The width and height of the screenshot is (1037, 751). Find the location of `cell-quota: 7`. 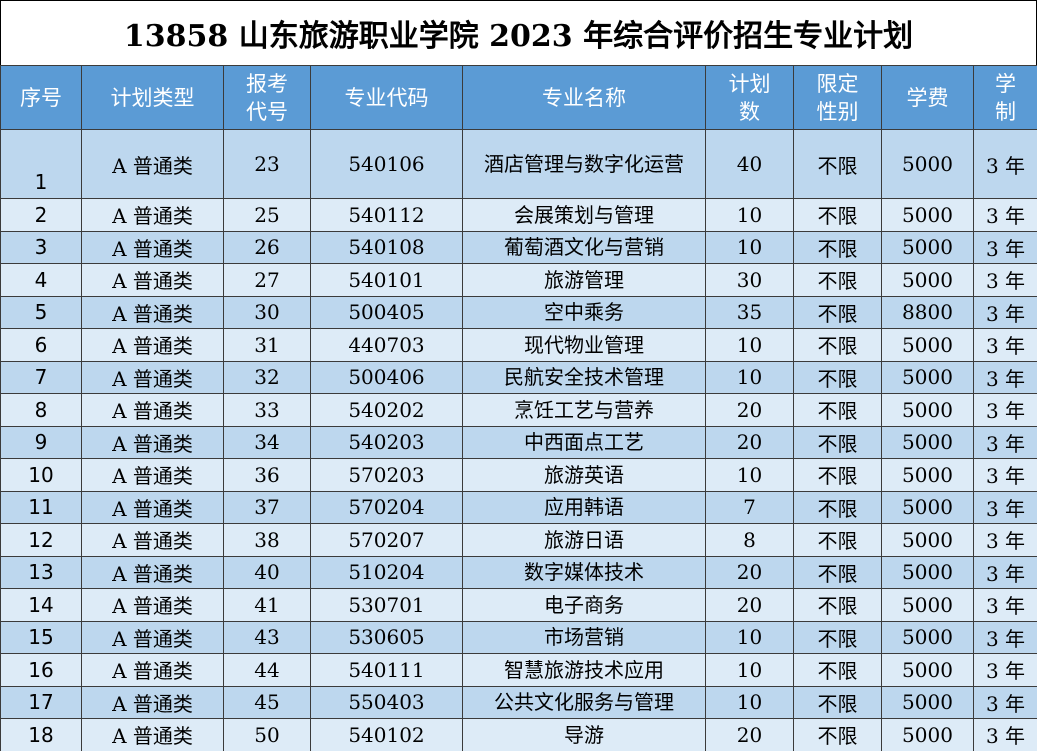

cell-quota: 7 is located at coordinates (749, 507).